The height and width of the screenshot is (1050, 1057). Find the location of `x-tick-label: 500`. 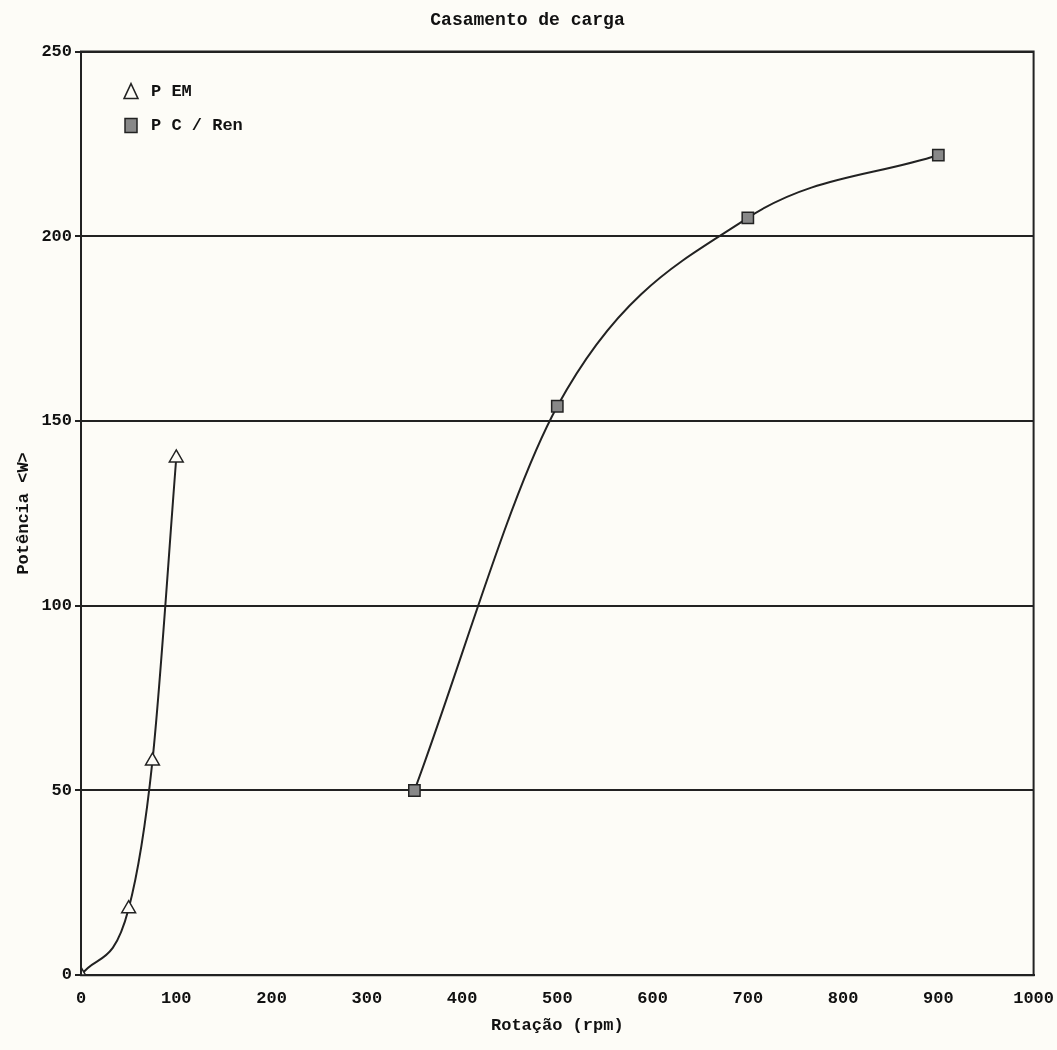

x-tick-label: 500 is located at coordinates (557, 998).